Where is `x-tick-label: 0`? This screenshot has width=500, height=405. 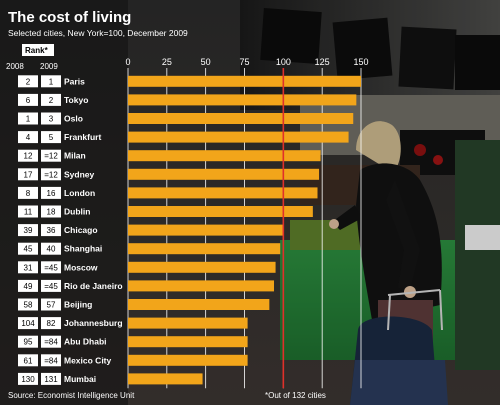 x-tick-label: 0 is located at coordinates (127, 62).